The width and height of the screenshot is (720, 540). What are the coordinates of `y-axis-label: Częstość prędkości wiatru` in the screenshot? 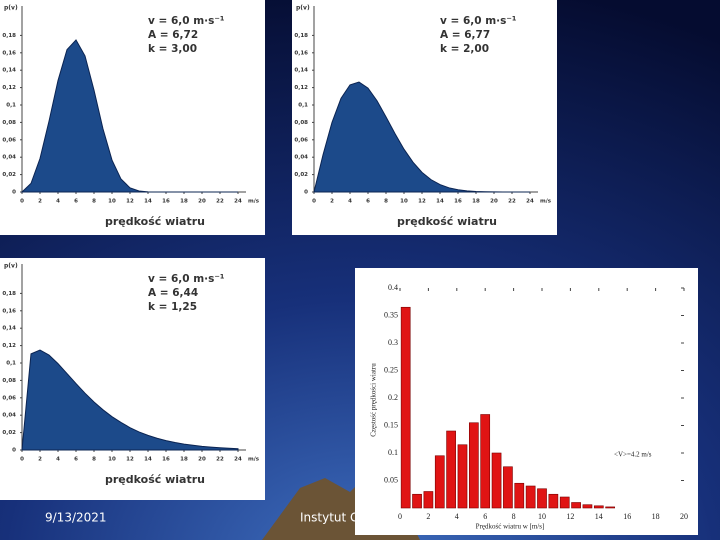 It's located at (374, 400).